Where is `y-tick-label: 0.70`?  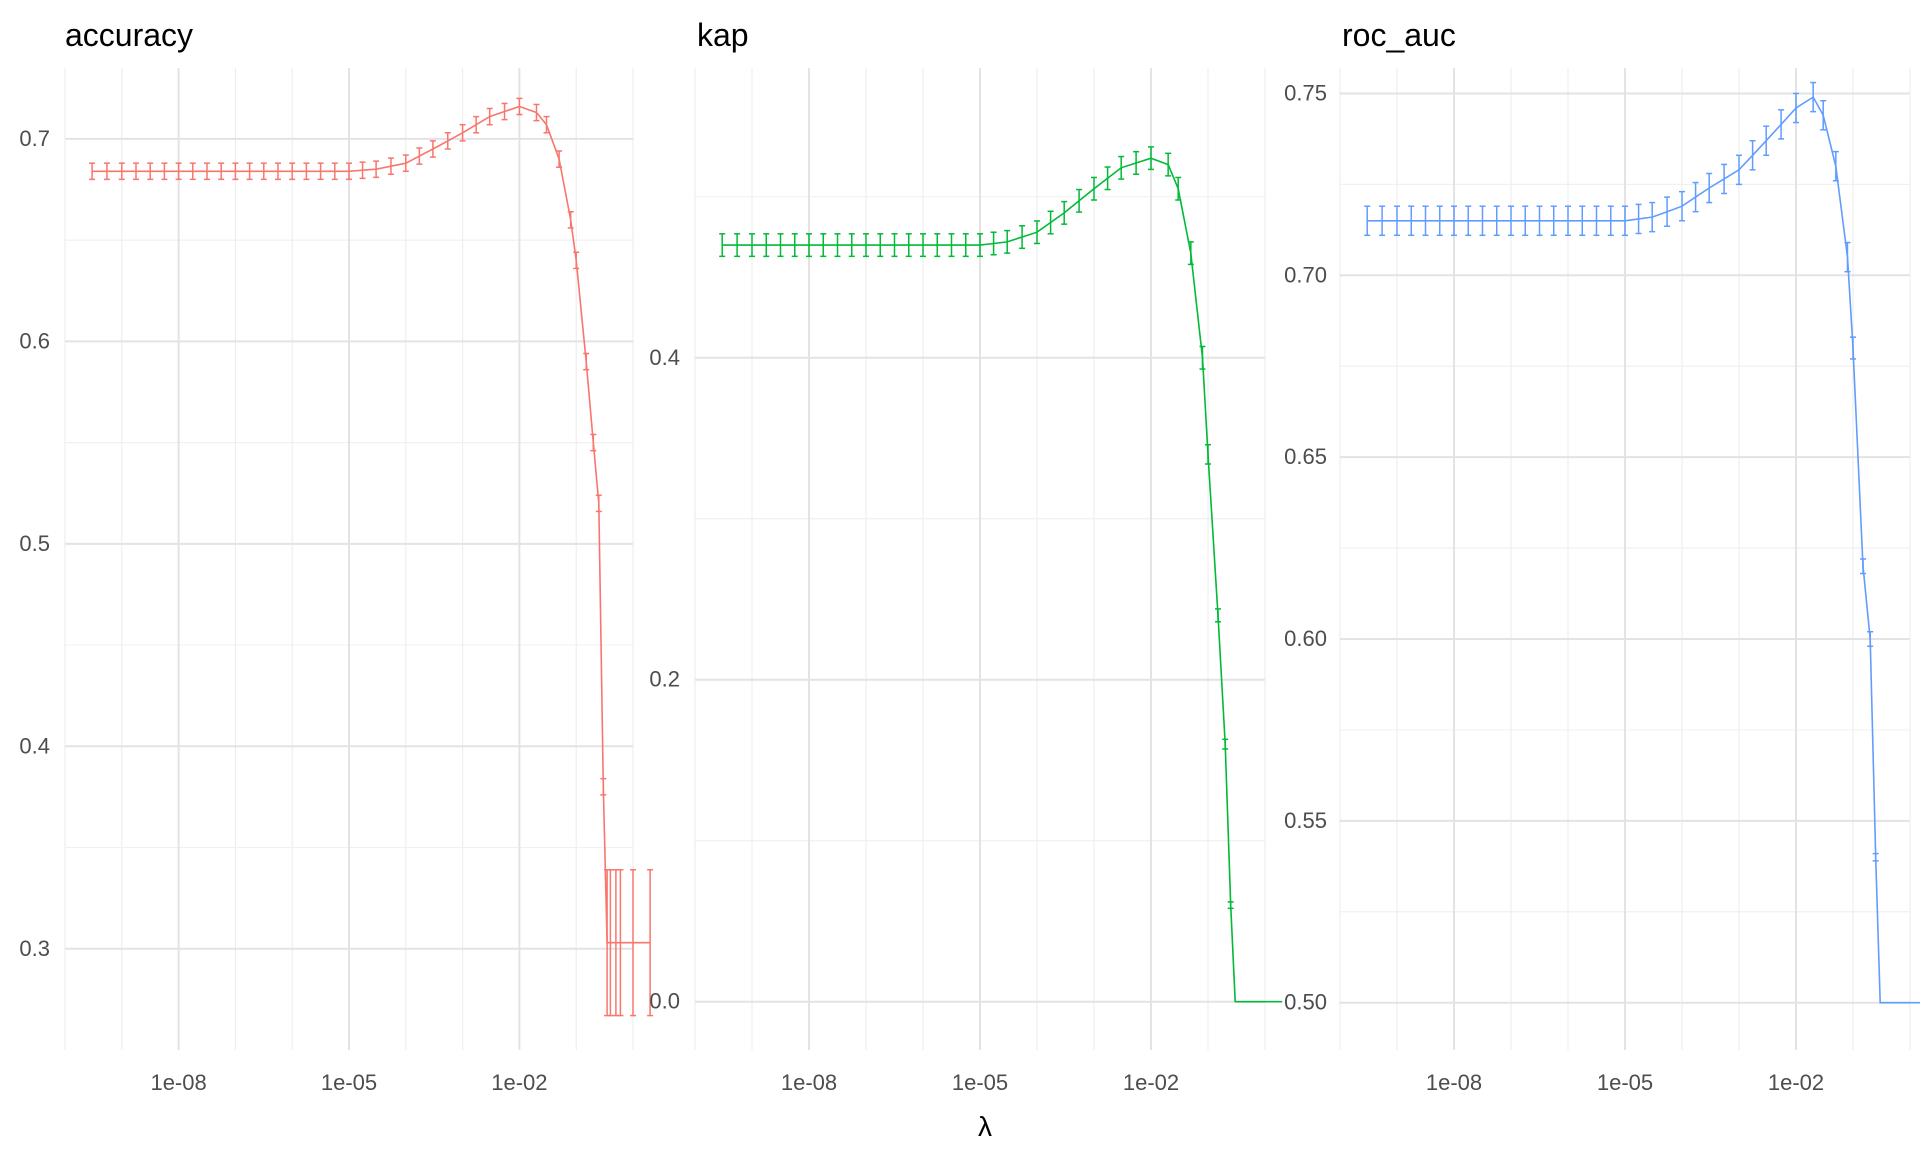
y-tick-label: 0.70 is located at coordinates (1305, 274).